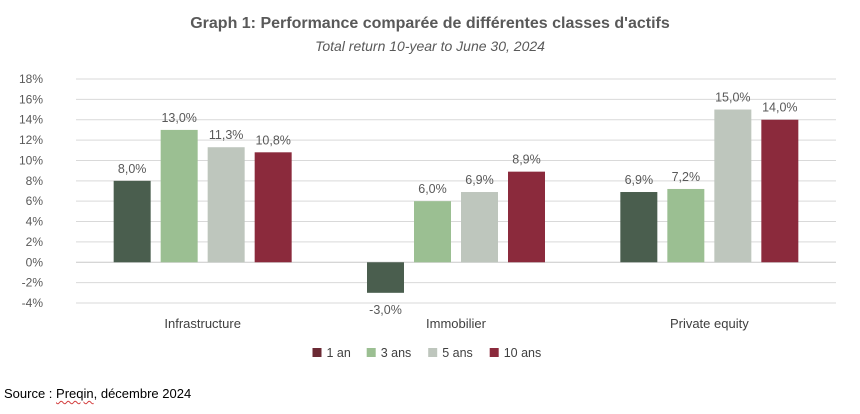 Image resolution: width=860 pixels, height=414 pixels. I want to click on bar-1-an-infrastructure, so click(132, 221).